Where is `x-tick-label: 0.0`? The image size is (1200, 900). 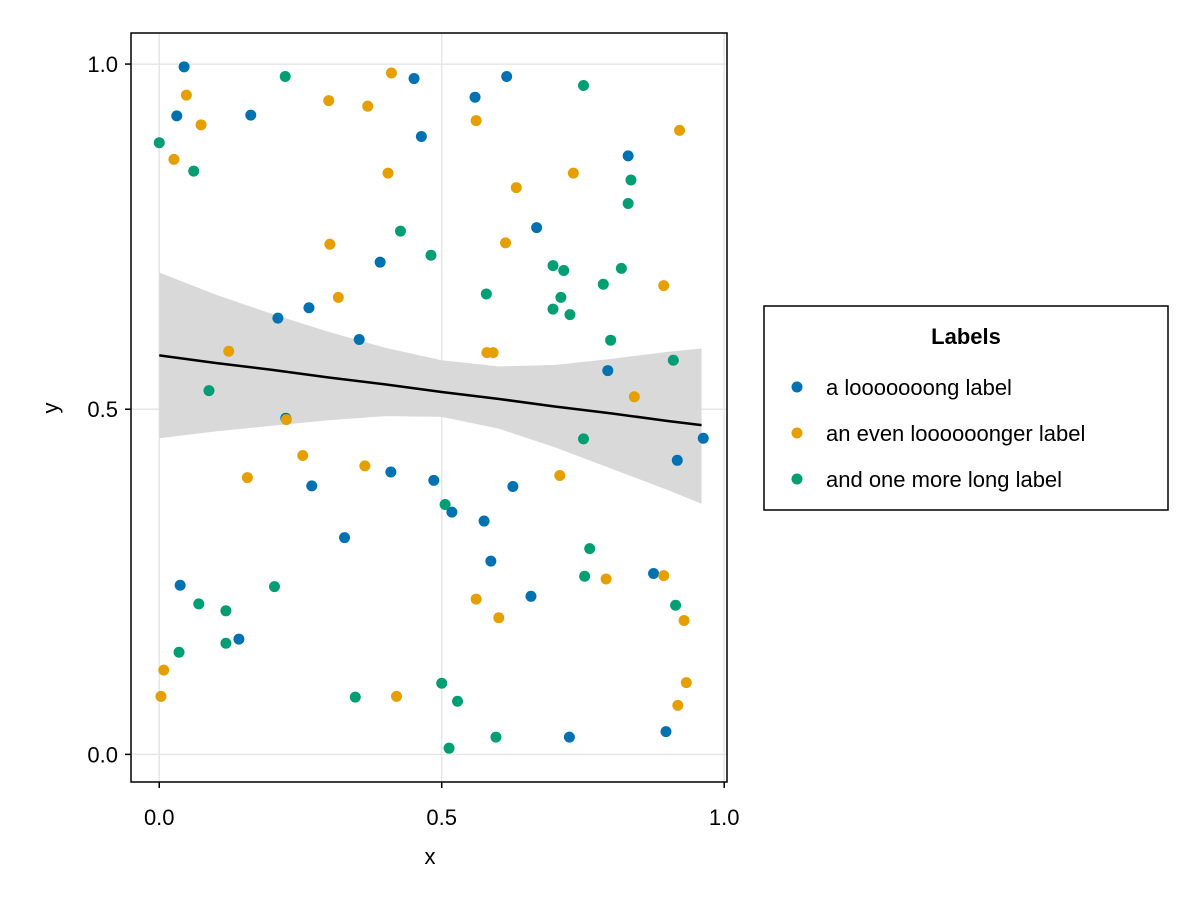
x-tick-label: 0.0 is located at coordinates (159, 817).